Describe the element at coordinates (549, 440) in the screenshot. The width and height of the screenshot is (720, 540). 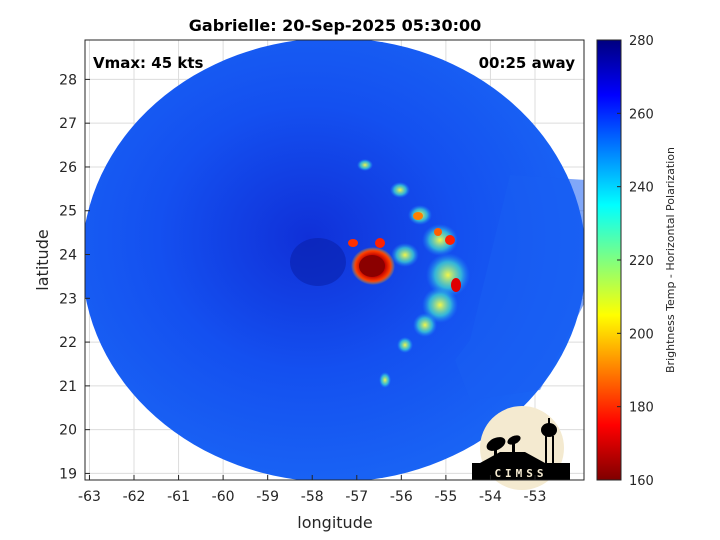
I see `water-tower-icon` at that location.